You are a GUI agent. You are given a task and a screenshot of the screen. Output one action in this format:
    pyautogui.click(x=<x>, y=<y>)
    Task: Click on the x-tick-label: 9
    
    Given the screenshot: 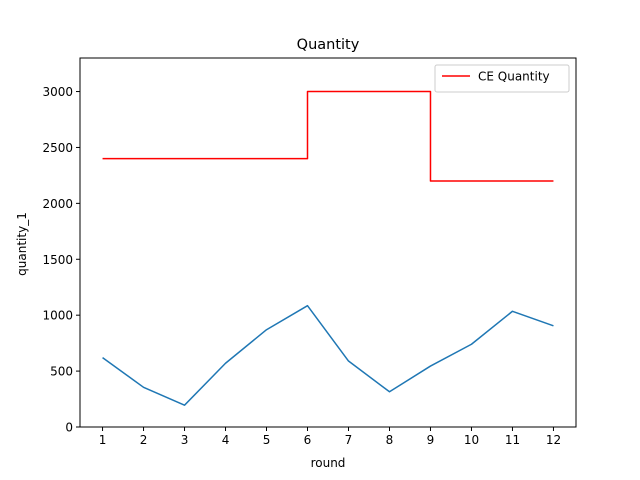 What is the action you would take?
    pyautogui.click(x=431, y=440)
    